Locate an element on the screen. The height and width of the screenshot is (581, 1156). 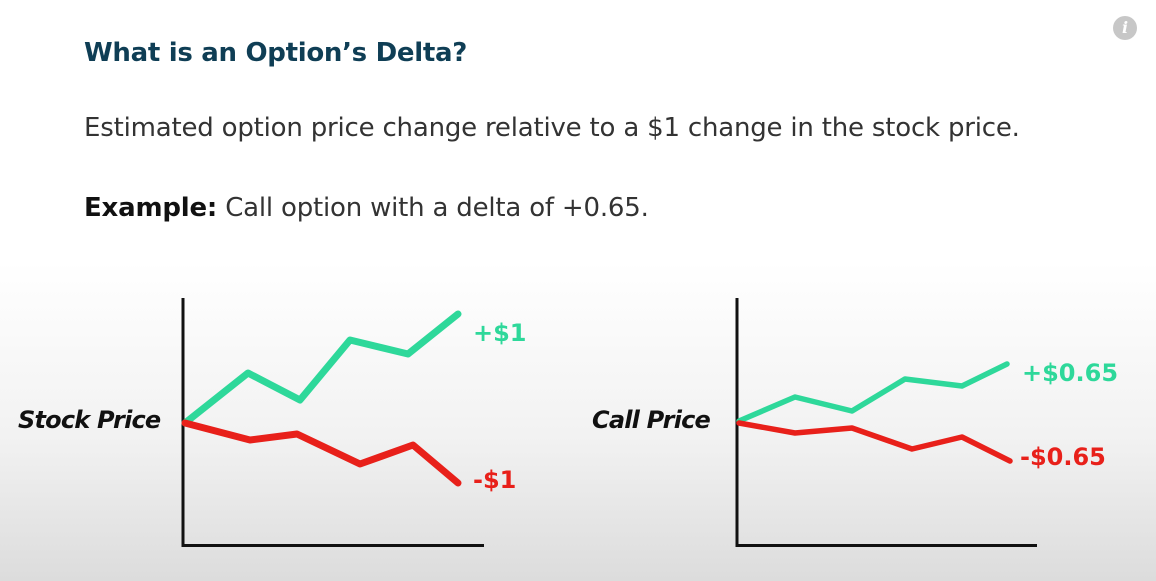
call-up-line is located at coordinates (873, 392).